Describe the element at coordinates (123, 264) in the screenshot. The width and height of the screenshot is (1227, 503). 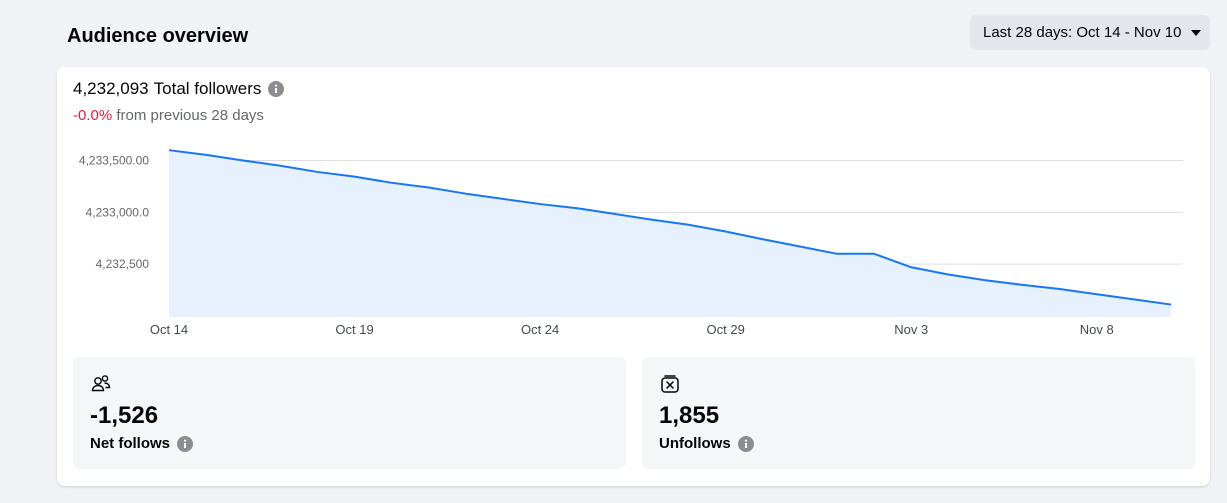
I see `y-tick-label: 4,232,500` at that location.